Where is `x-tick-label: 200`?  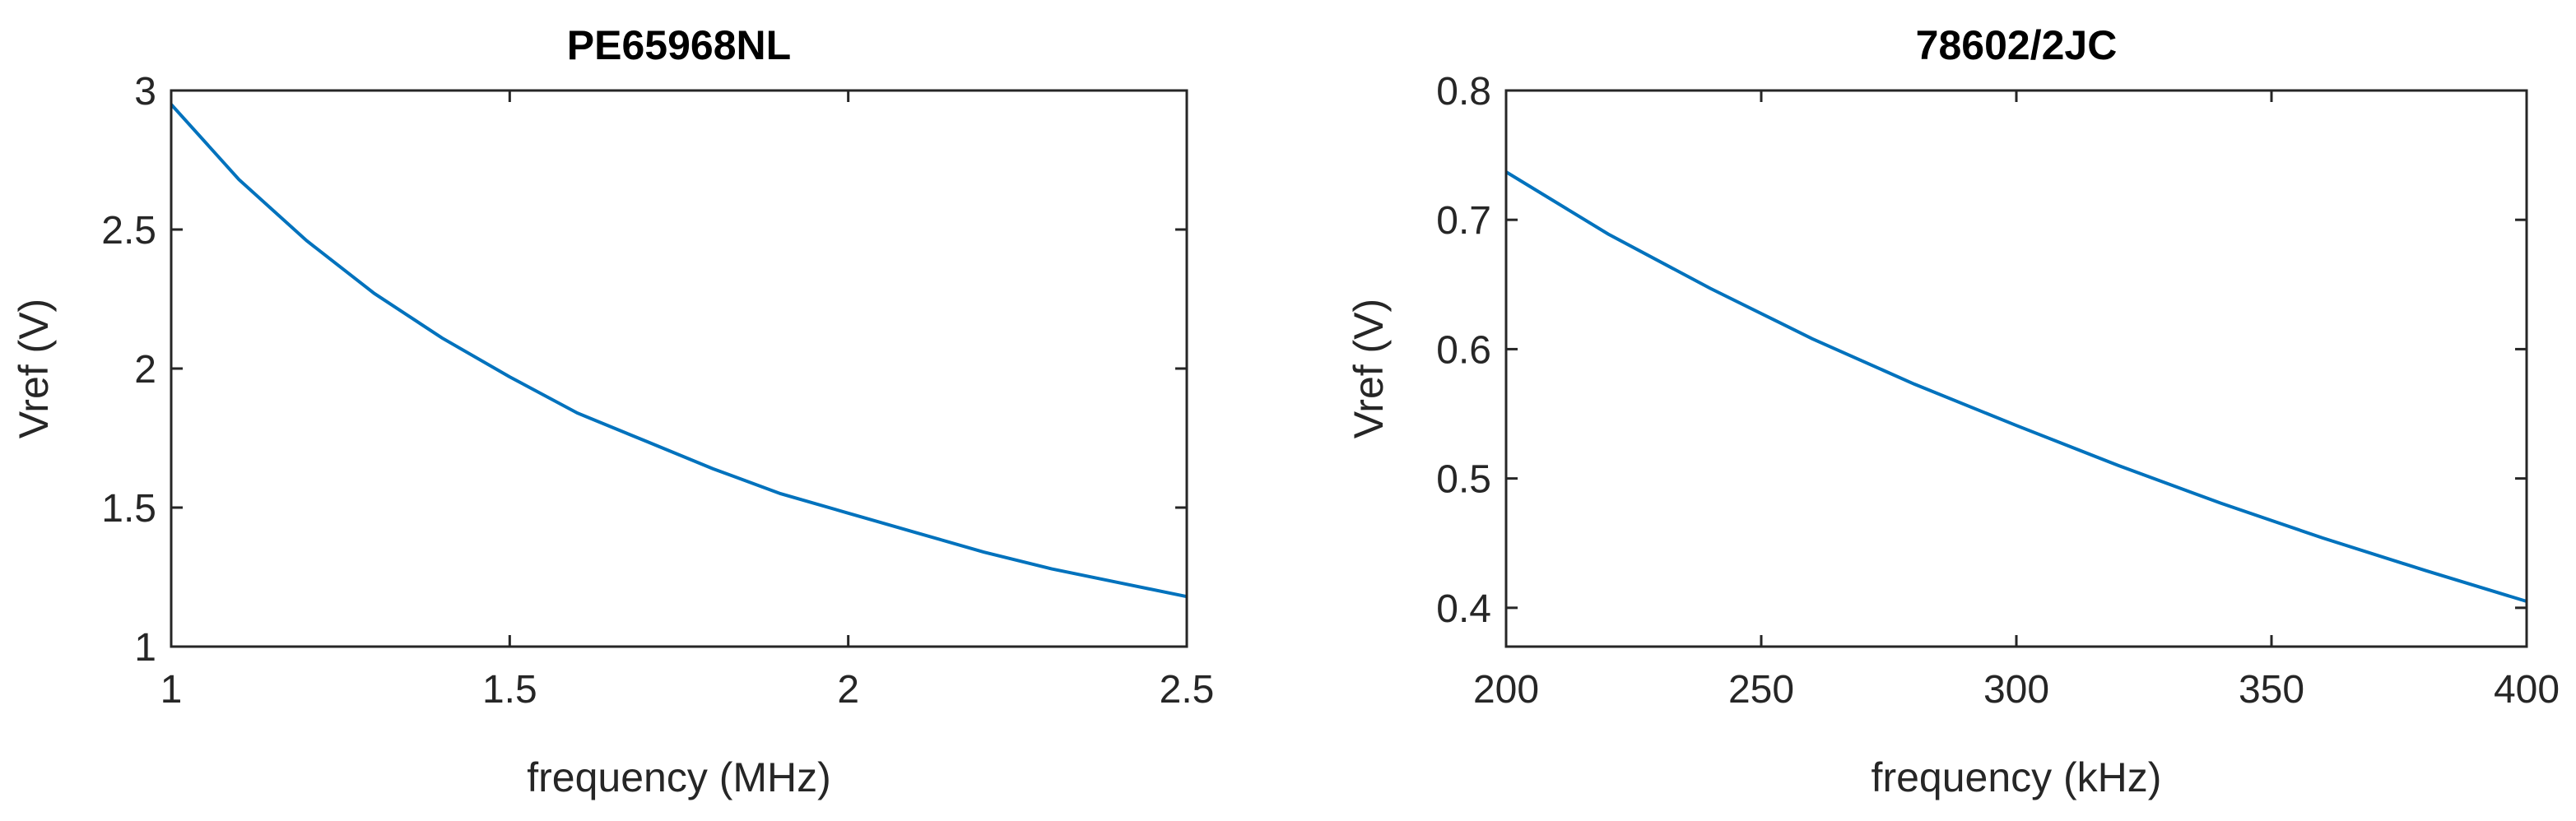 x-tick-label: 200 is located at coordinates (1506, 690).